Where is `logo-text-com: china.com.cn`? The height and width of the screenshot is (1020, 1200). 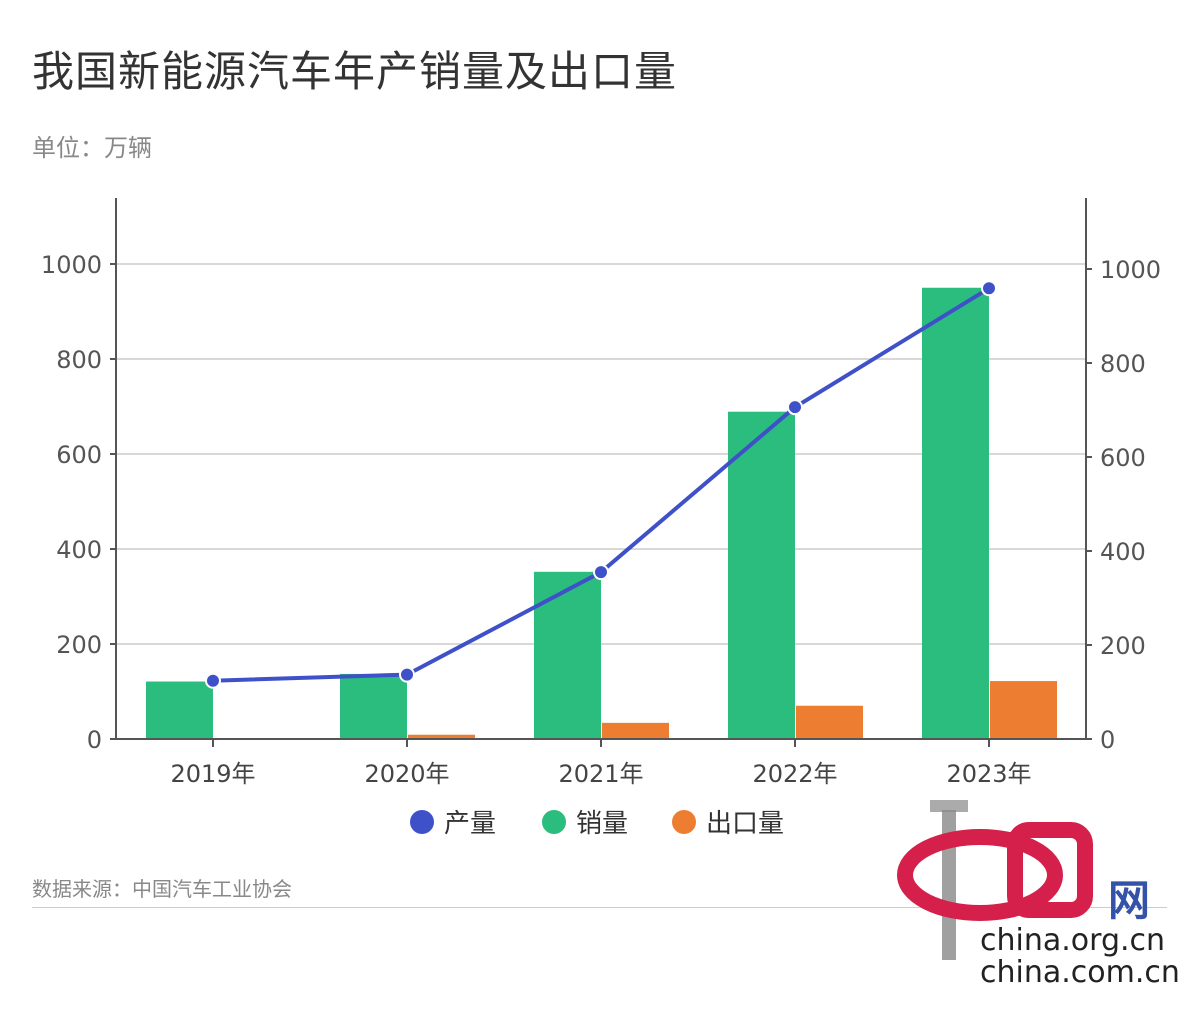 logo-text-com: china.com.cn is located at coordinates (1080, 972).